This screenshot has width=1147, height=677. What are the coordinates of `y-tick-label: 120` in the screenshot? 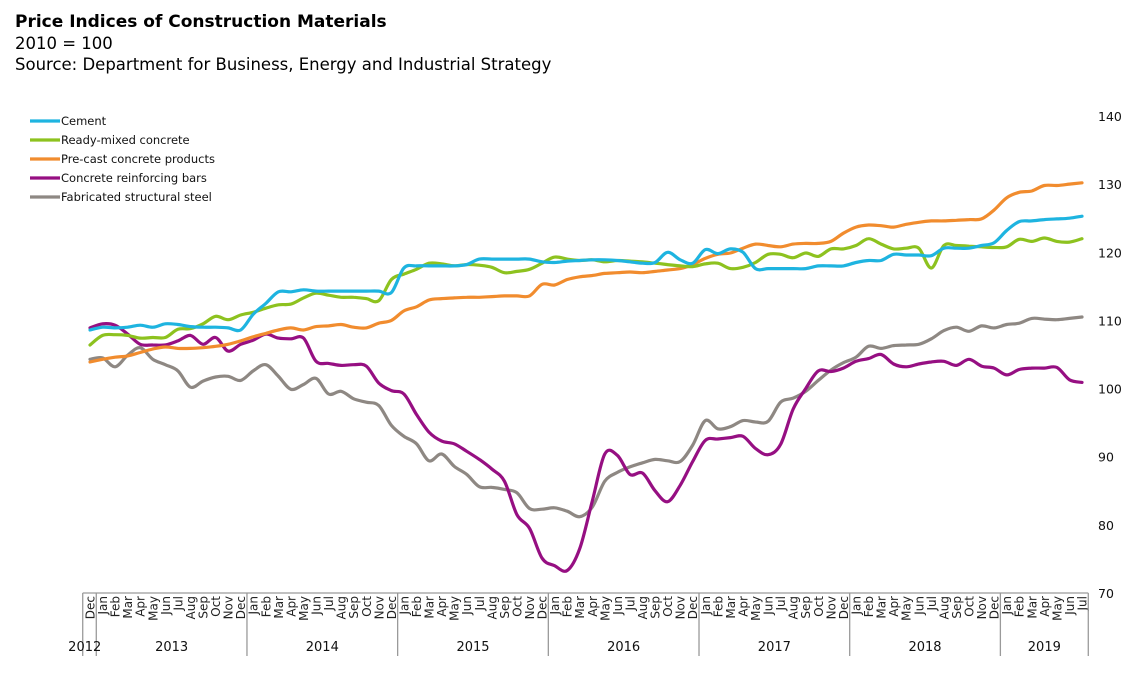 It's located at (1110, 252).